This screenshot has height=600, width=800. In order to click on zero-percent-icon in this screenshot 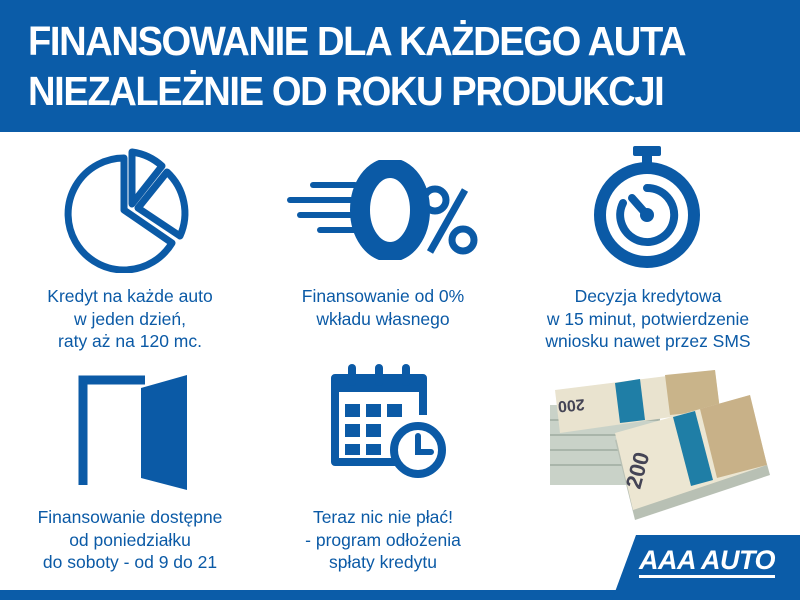, I will do `click(382, 210)`.